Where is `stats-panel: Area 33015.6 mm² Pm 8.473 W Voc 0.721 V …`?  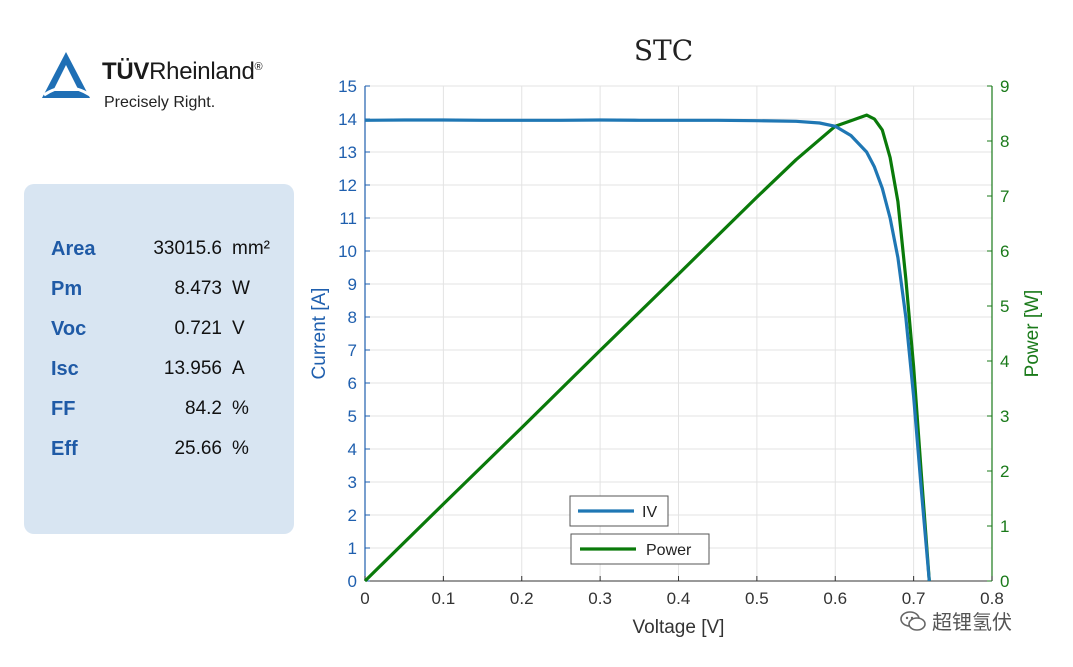
stats-panel: Area 33015.6 mm² Pm 8.473 W Voc 0.721 V … is located at coordinates (159, 359).